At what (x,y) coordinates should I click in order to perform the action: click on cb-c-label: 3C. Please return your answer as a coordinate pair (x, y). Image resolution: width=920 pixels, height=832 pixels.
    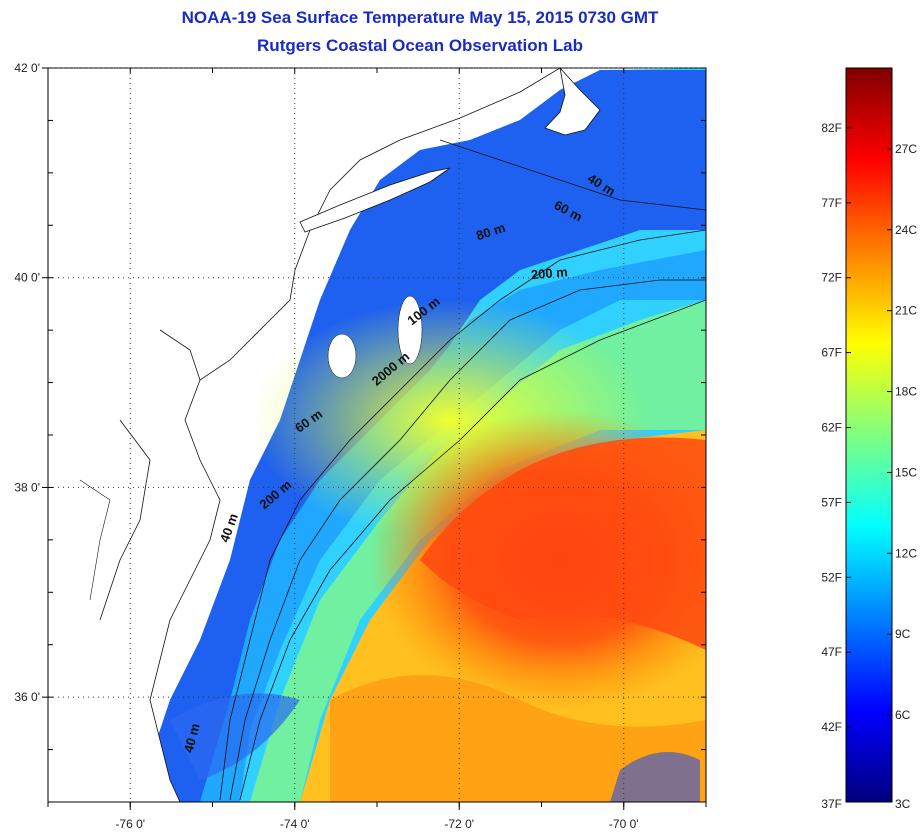
    Looking at the image, I should click on (903, 804).